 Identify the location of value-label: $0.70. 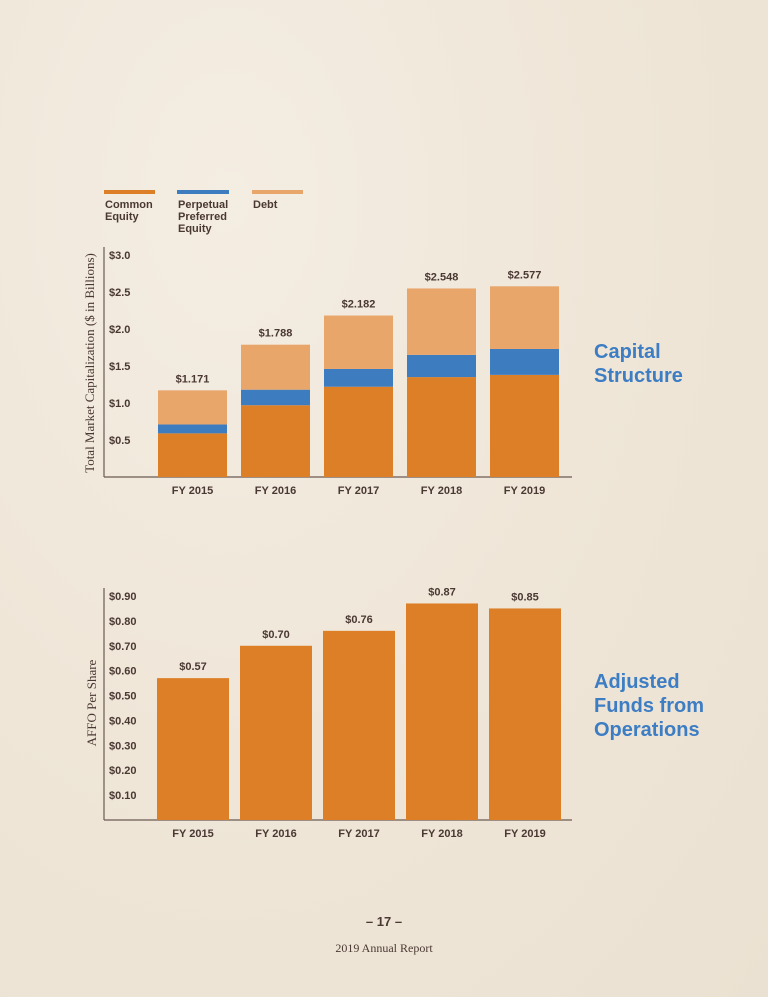
(276, 635).